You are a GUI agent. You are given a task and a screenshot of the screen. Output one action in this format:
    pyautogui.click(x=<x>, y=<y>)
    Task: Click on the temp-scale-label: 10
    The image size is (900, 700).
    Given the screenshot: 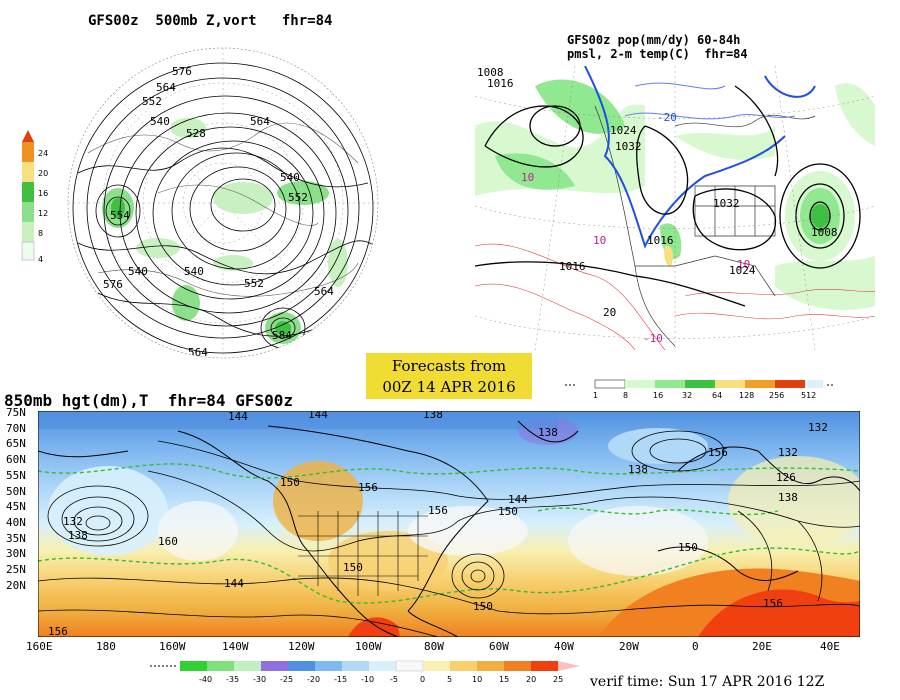 What is the action you would take?
    pyautogui.click(x=477, y=679)
    